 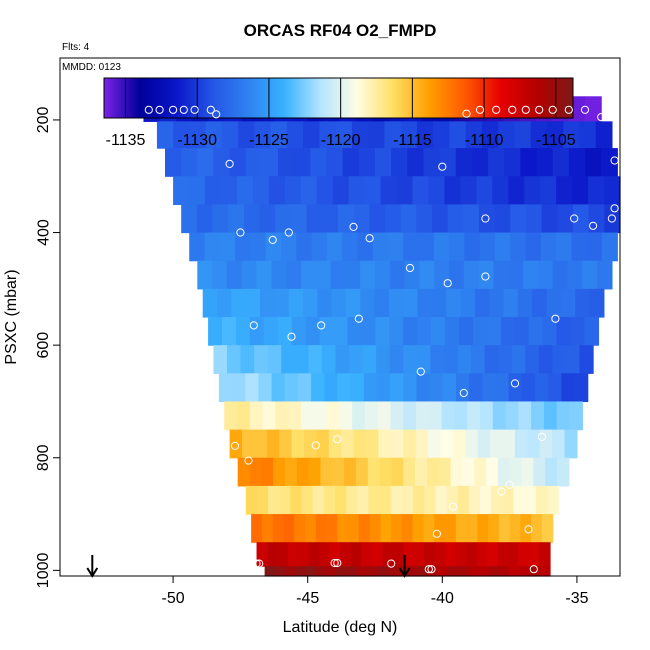 I want to click on x-tick-label: -35, so click(x=576, y=598).